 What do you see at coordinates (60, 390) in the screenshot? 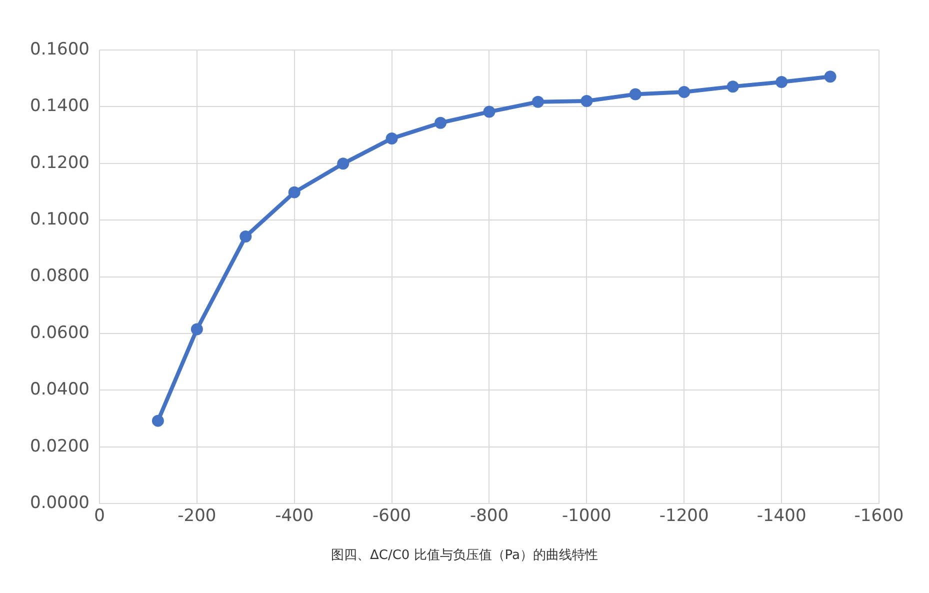
I see `y-tick-label: 0.0400` at bounding box center [60, 390].